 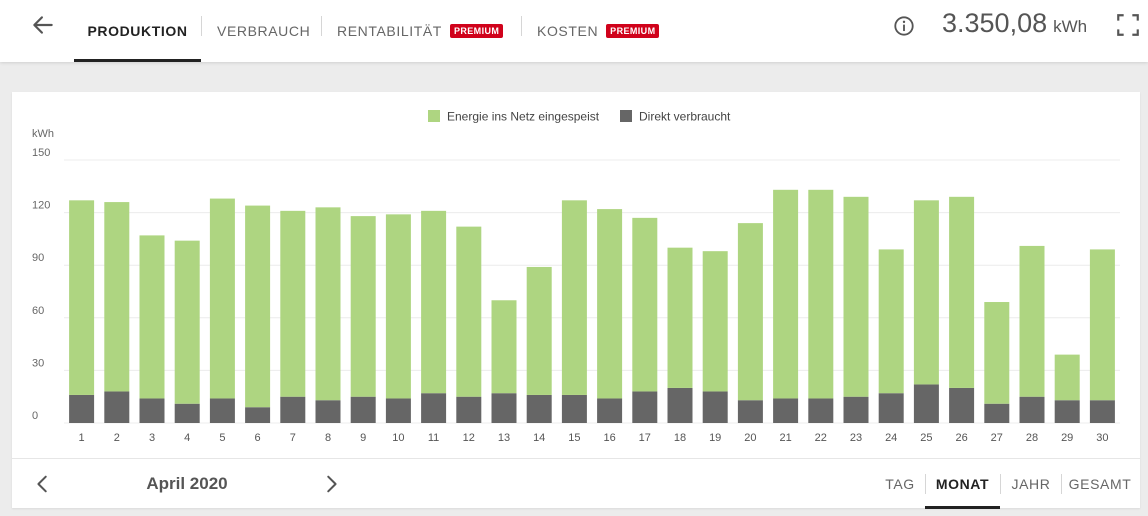 I want to click on tab-kosten: KOSTEN PREMIUM, so click(x=598, y=31).